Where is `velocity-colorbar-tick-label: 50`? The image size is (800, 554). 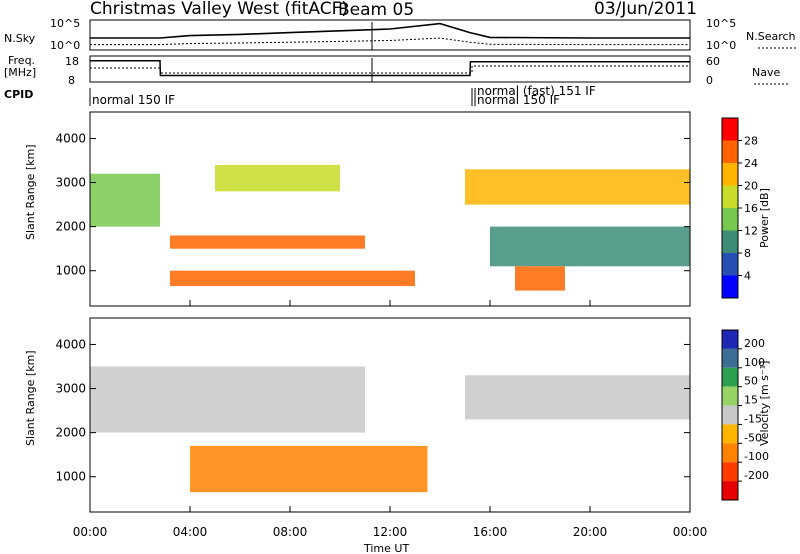
velocity-colorbar-tick-label: 50 is located at coordinates (751, 381).